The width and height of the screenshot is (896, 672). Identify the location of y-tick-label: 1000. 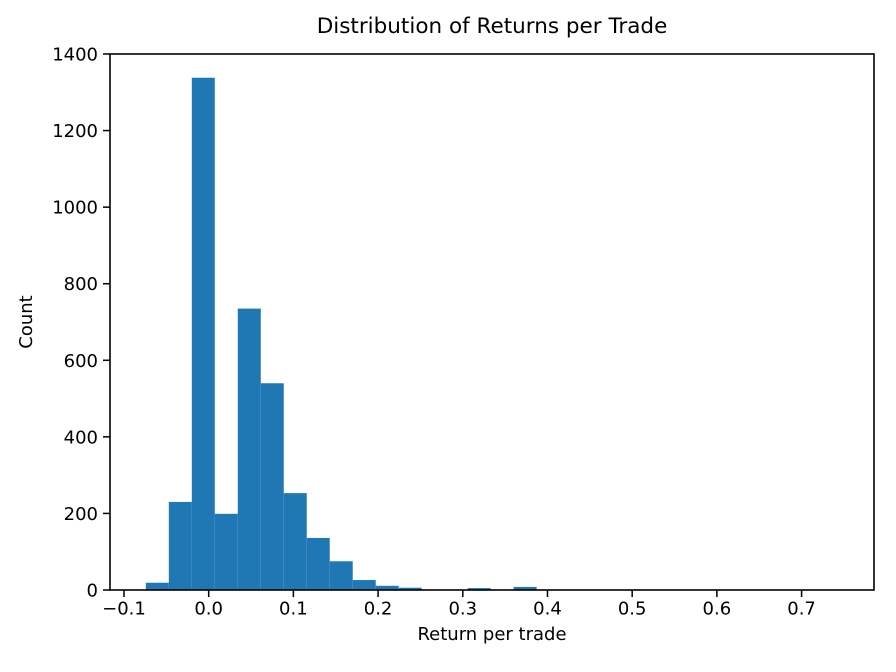
(75, 208).